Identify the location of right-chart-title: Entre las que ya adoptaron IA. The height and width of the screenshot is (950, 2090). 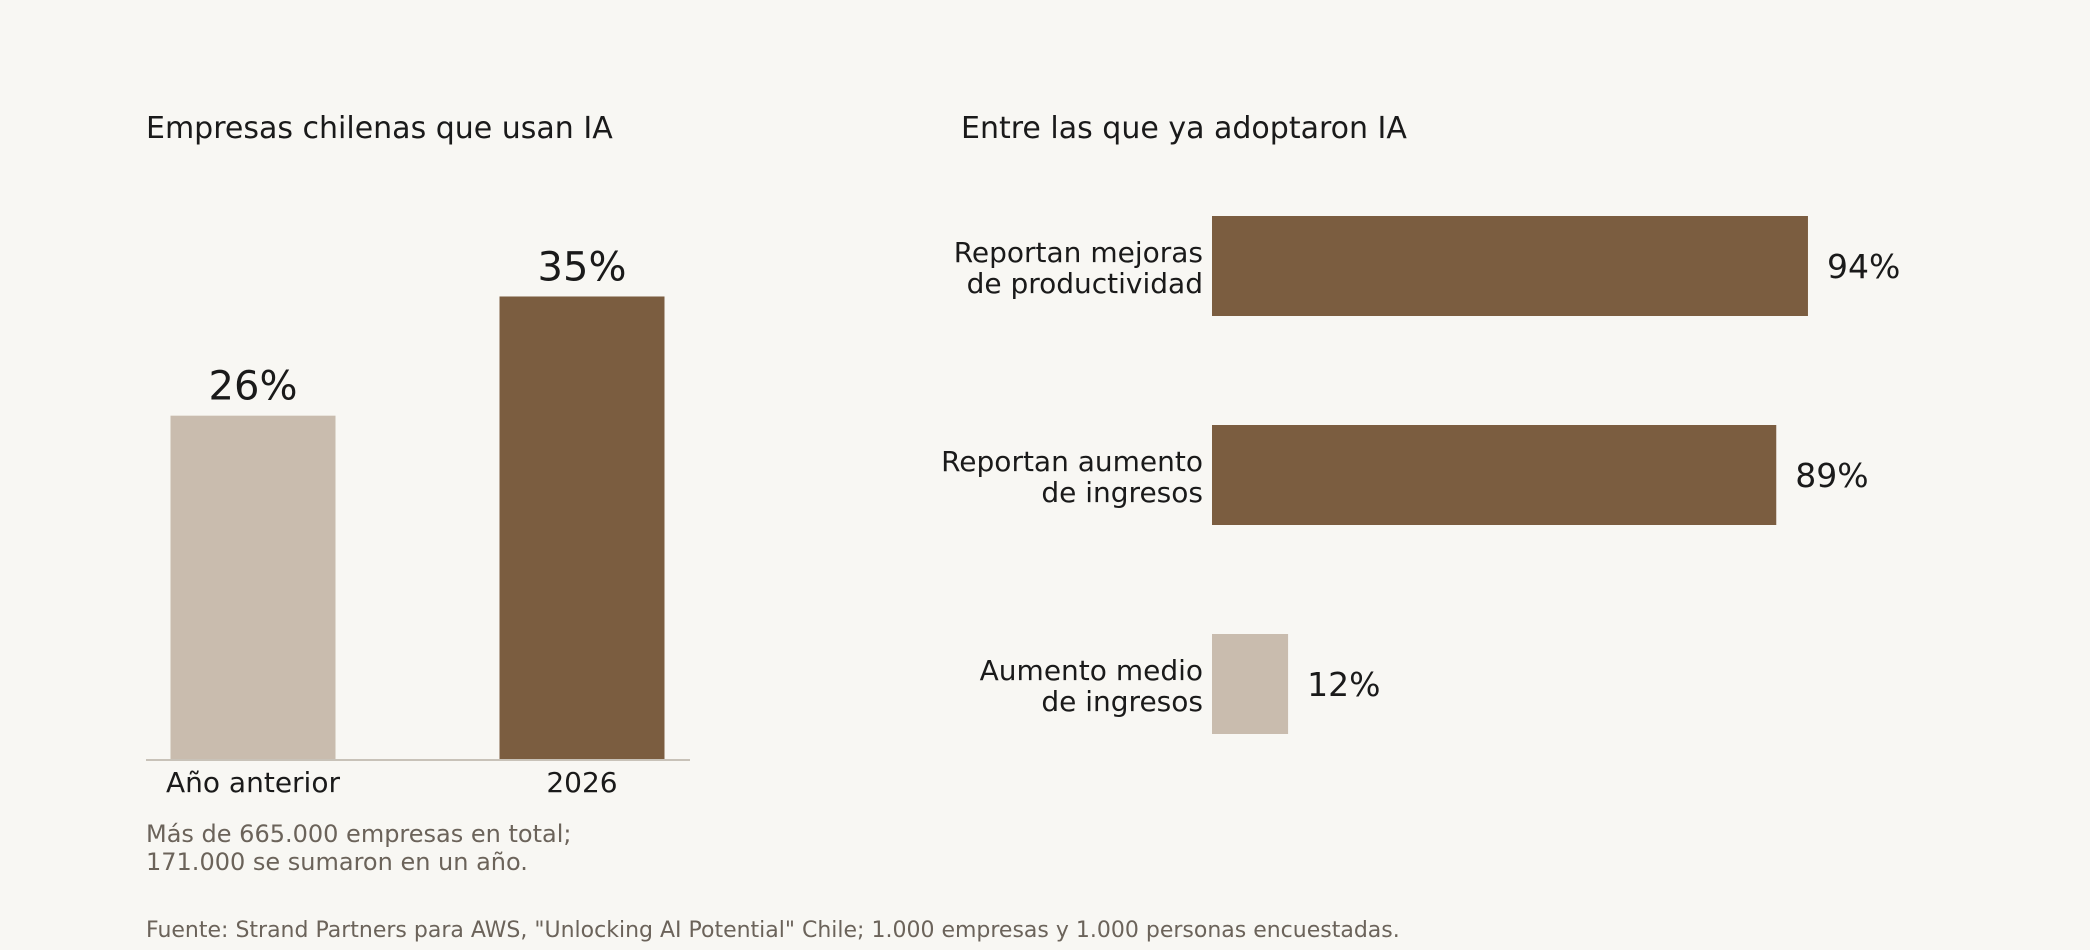
(1184, 128).